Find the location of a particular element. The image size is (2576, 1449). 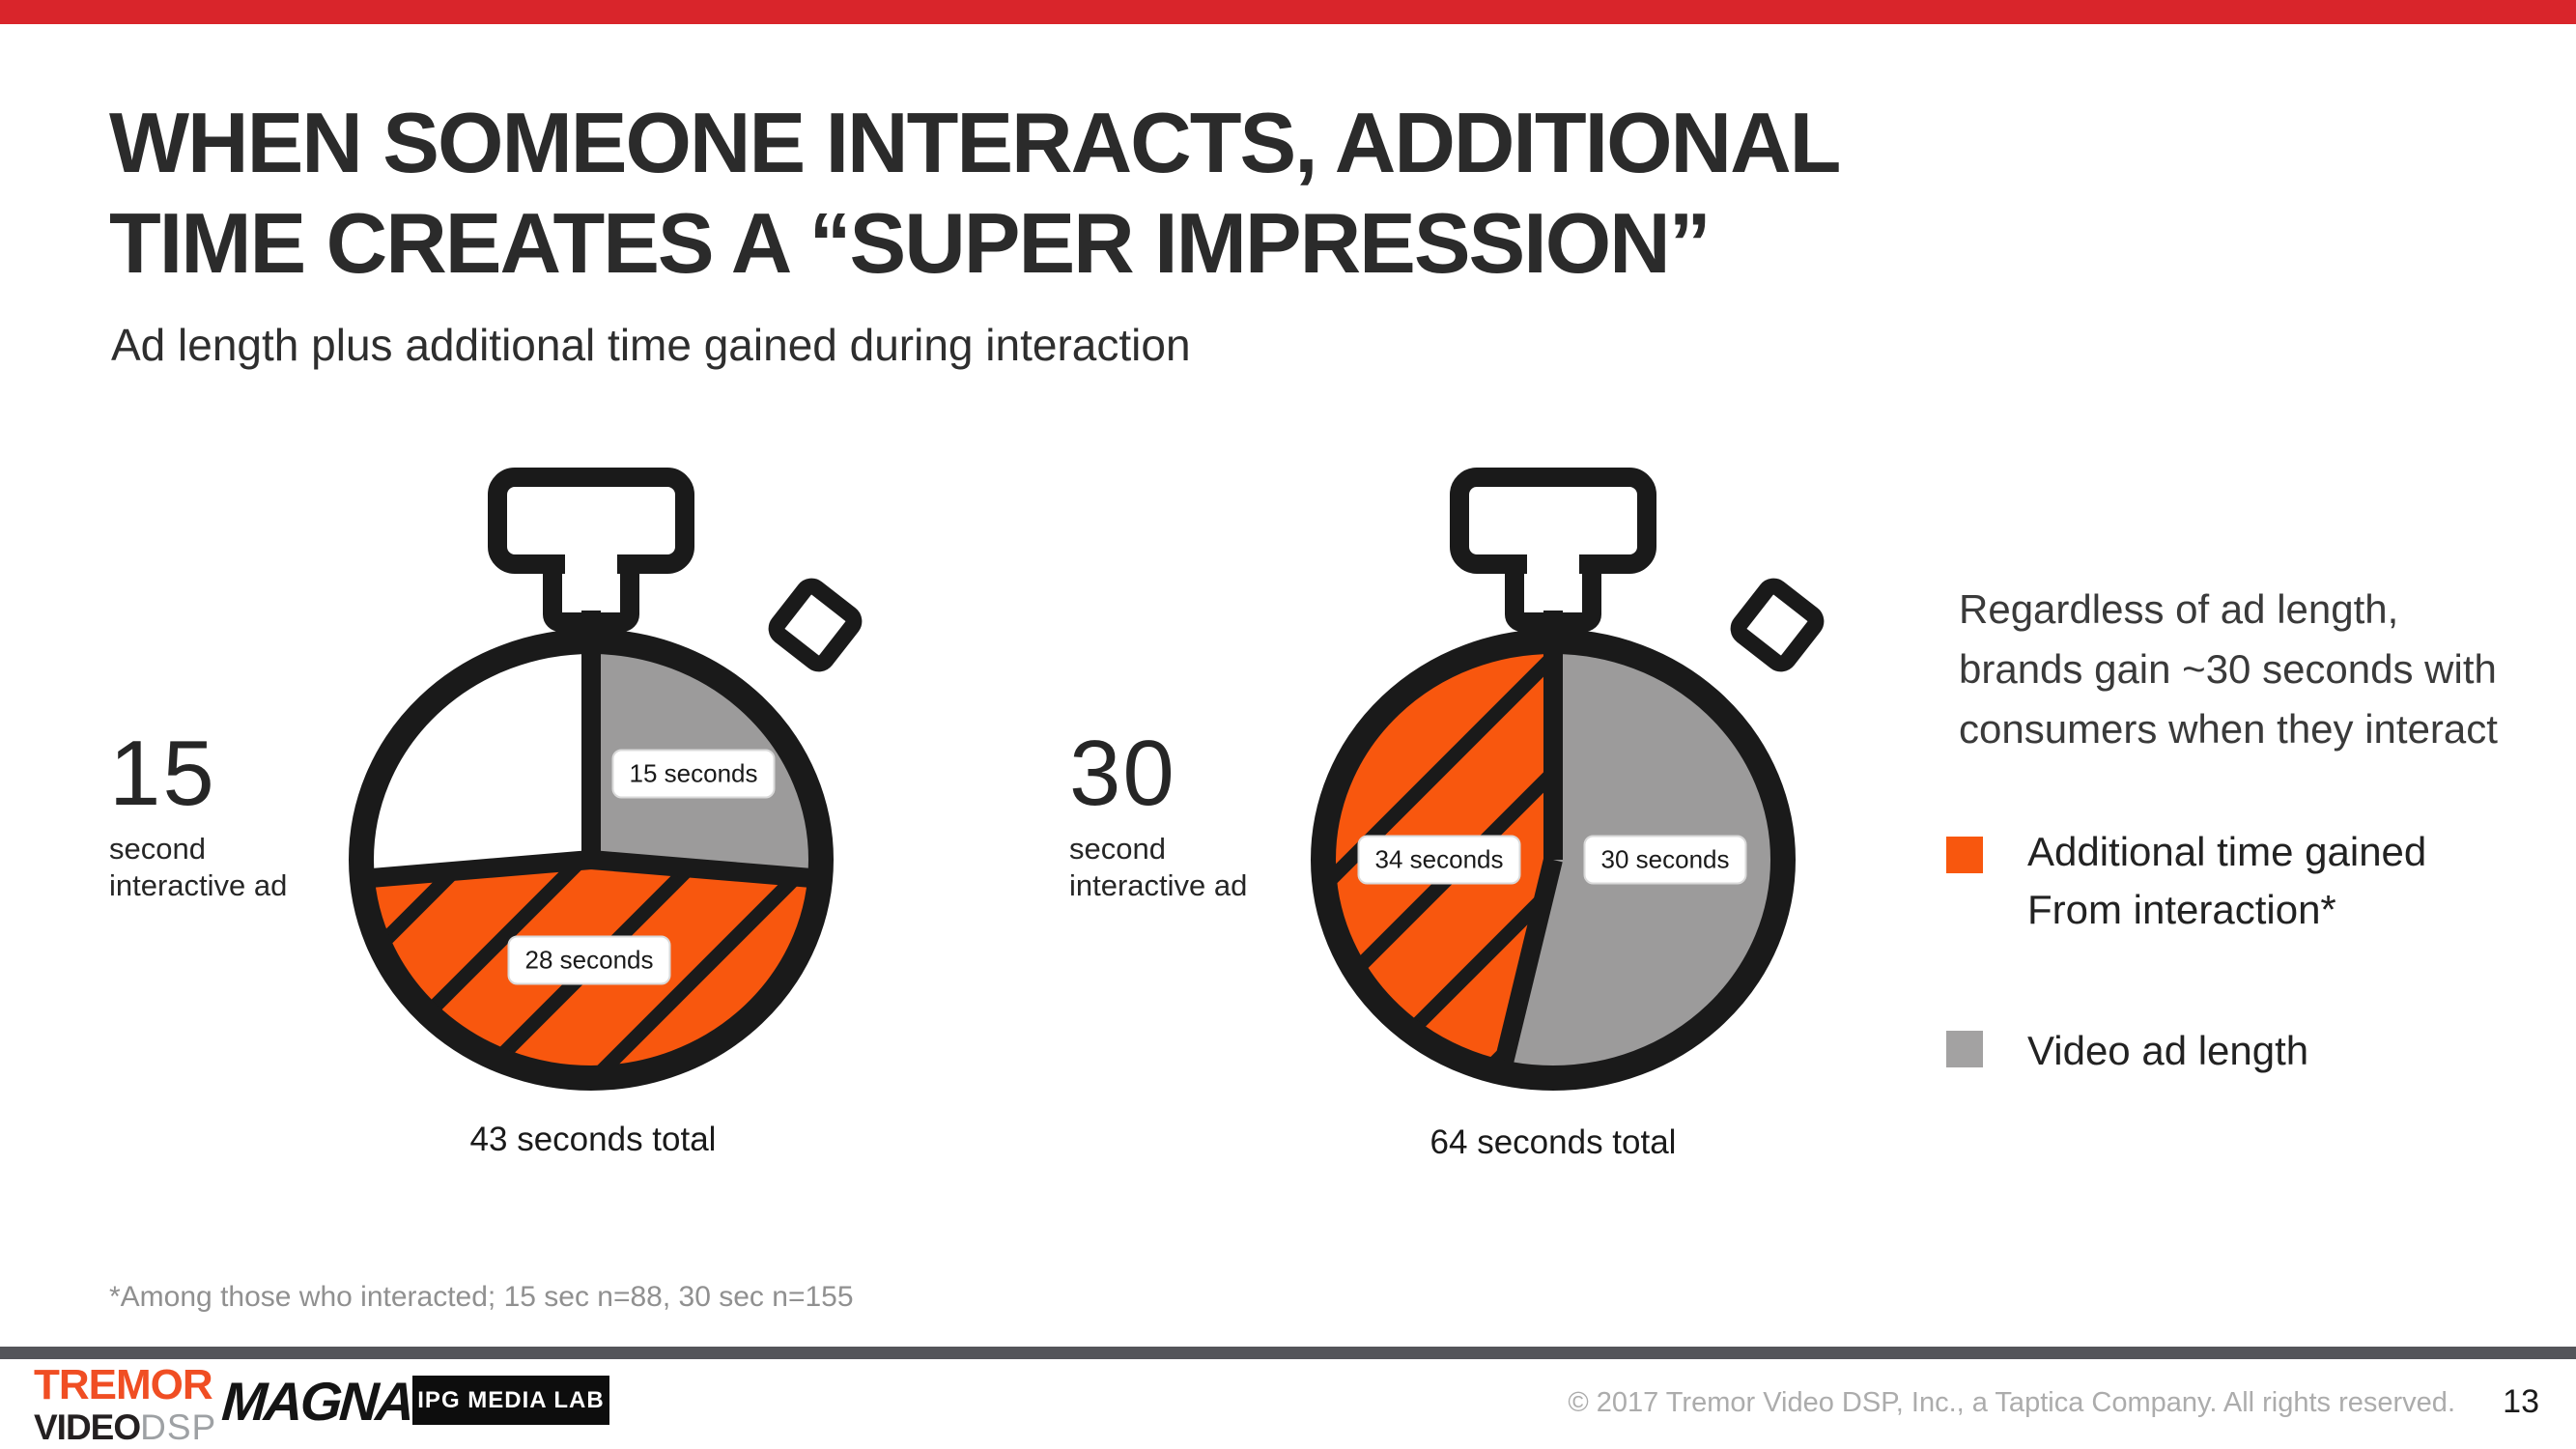

ad-length-block-30s: 30 second interactive ad is located at coordinates (1233, 815).